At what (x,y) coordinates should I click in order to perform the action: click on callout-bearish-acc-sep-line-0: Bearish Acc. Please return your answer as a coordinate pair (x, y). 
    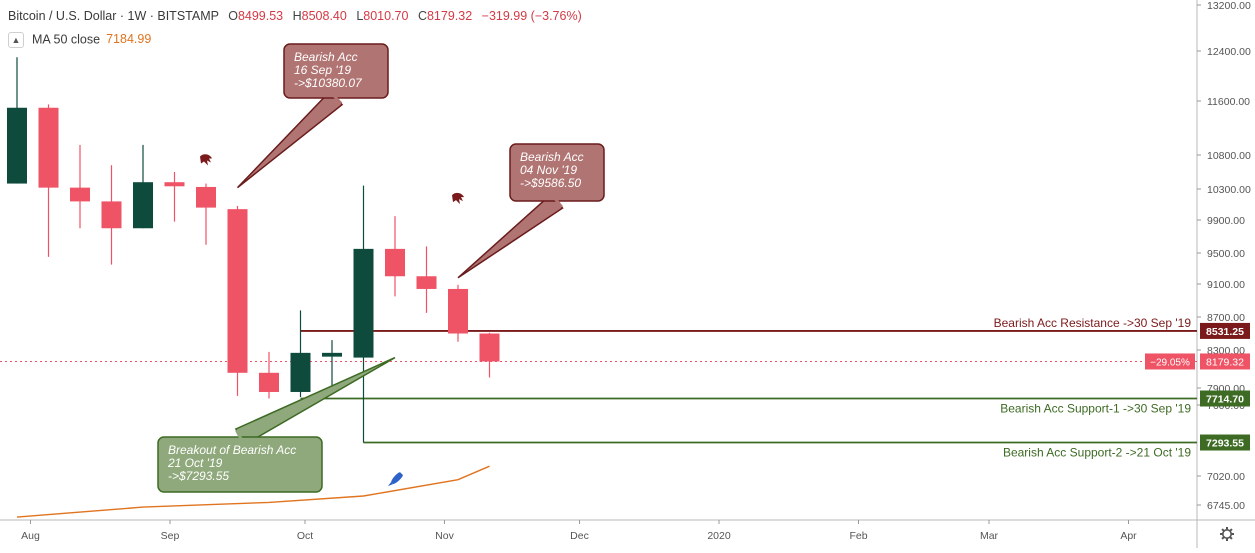
    Looking at the image, I should click on (326, 57).